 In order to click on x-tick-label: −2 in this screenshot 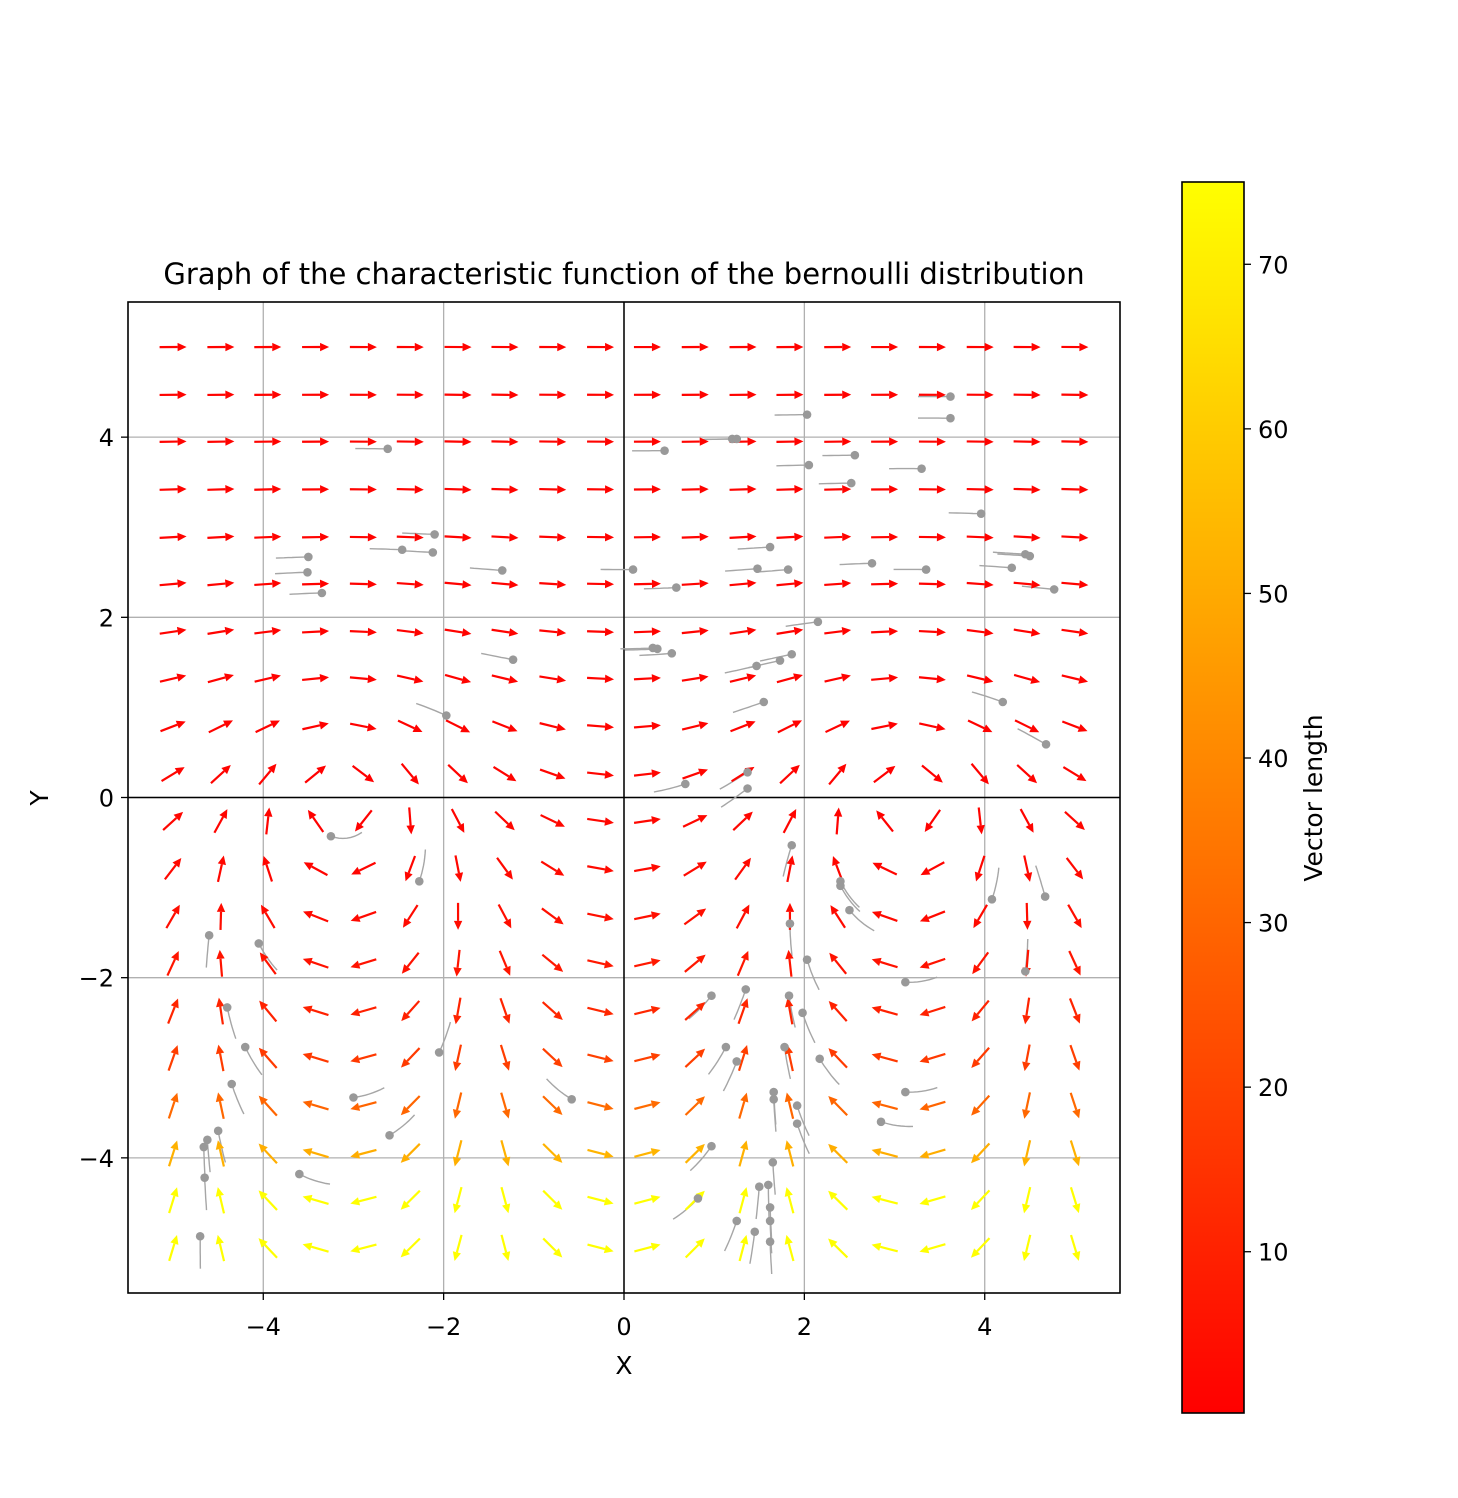, I will do `click(443, 1327)`.